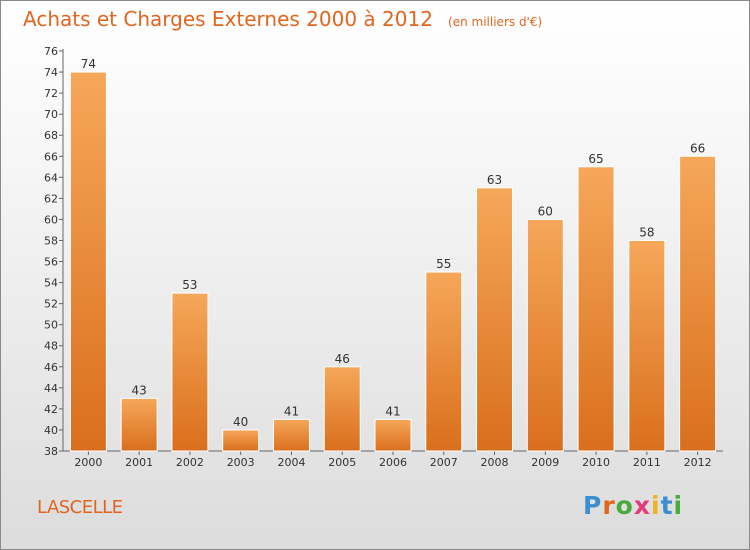  I want to click on logo-letter: t, so click(667, 505).